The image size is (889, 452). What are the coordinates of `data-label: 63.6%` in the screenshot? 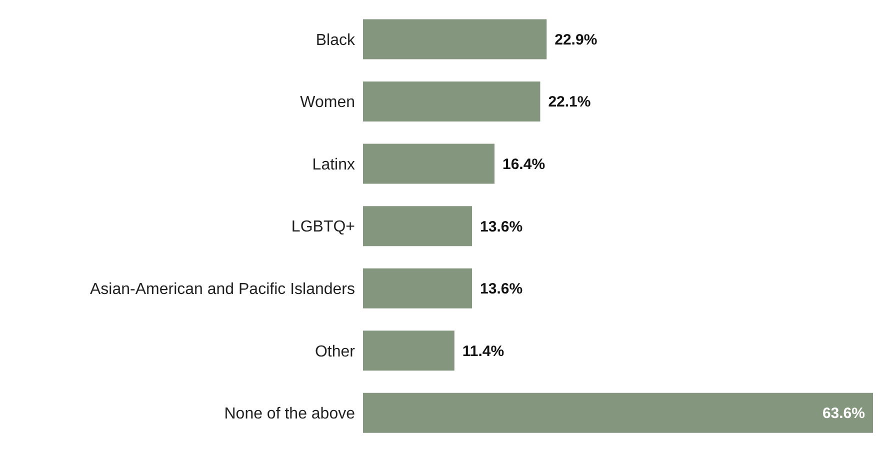 It's located at (843, 413).